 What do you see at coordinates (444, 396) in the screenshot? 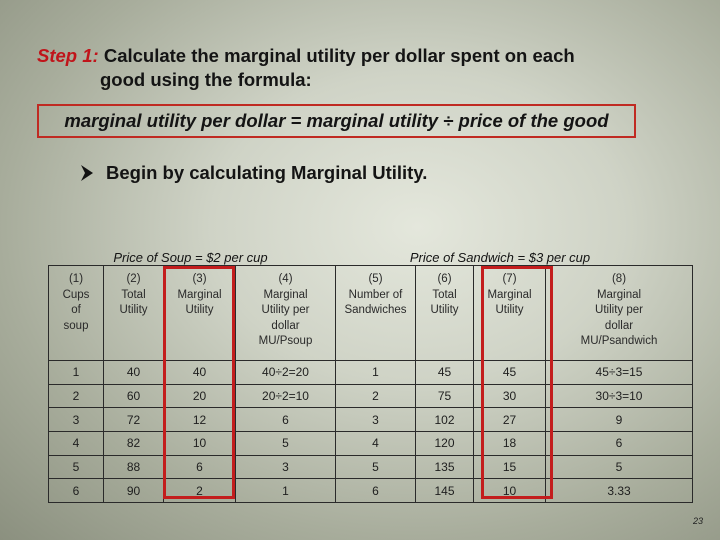
I see `table-cell: 75` at bounding box center [444, 396].